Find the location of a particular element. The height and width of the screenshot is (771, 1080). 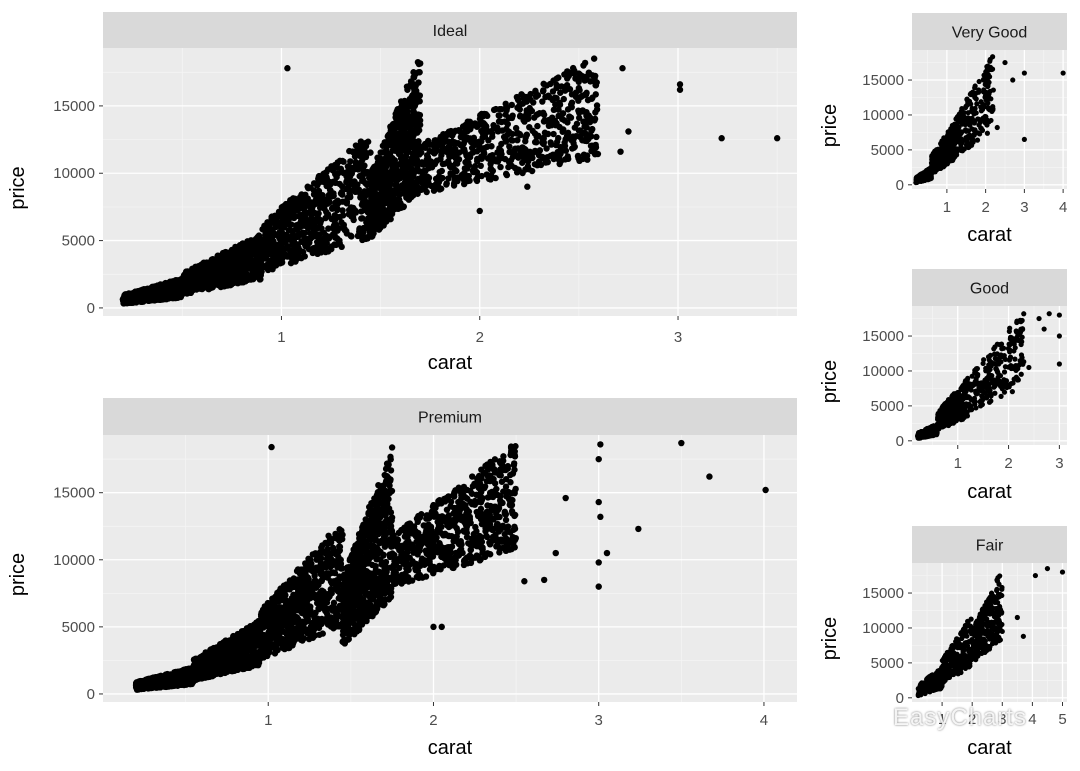

x-axis-title: carat is located at coordinates (450, 363).